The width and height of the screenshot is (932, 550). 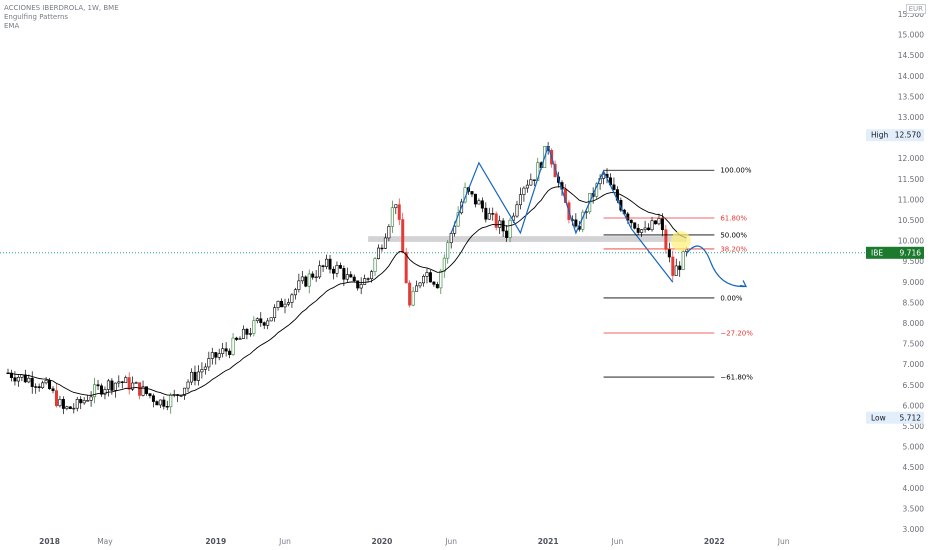 What do you see at coordinates (49, 541) in the screenshot?
I see `time-tick-label: 2018` at bounding box center [49, 541].